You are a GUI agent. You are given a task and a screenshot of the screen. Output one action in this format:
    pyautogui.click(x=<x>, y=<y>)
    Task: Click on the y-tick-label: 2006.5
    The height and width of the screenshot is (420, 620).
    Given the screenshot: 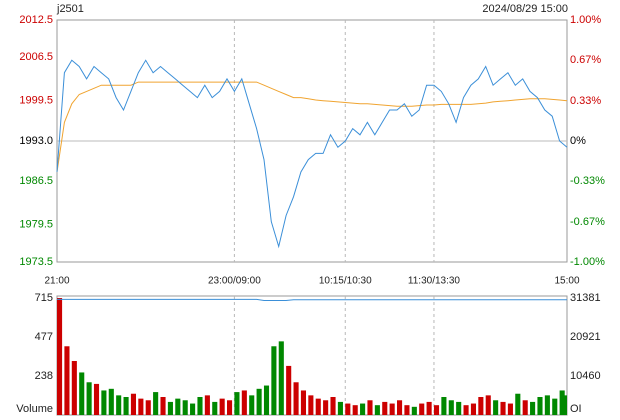 What is the action you would take?
    pyautogui.click(x=36, y=57)
    